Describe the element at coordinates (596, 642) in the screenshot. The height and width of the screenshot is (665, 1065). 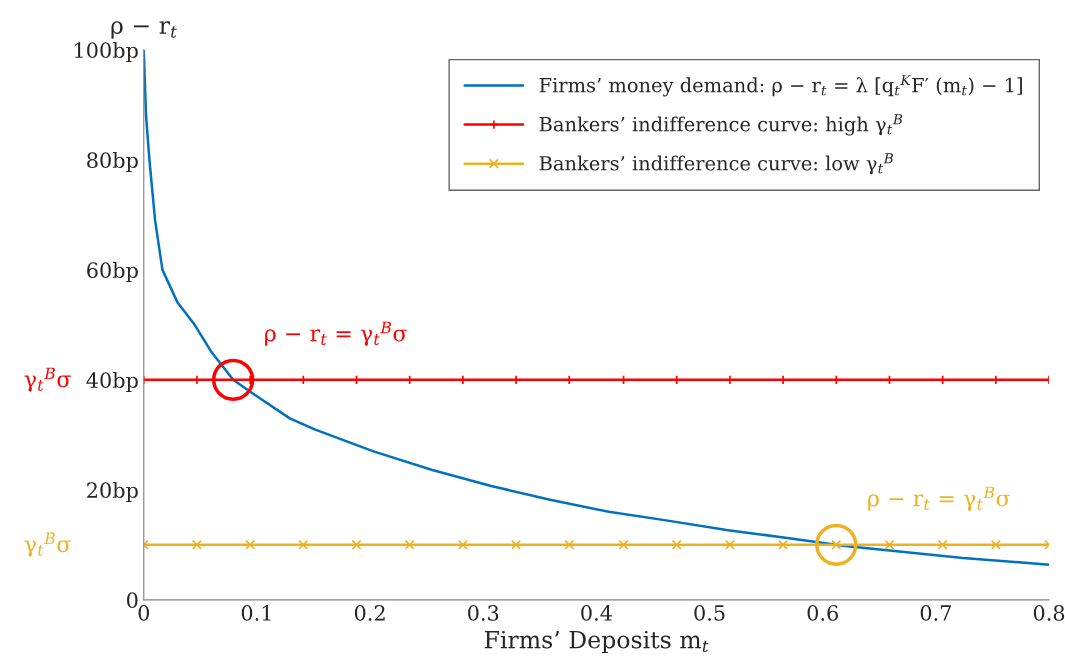
I see `x-axis-title: Firms’ Deposits m$_{t}$` at that location.